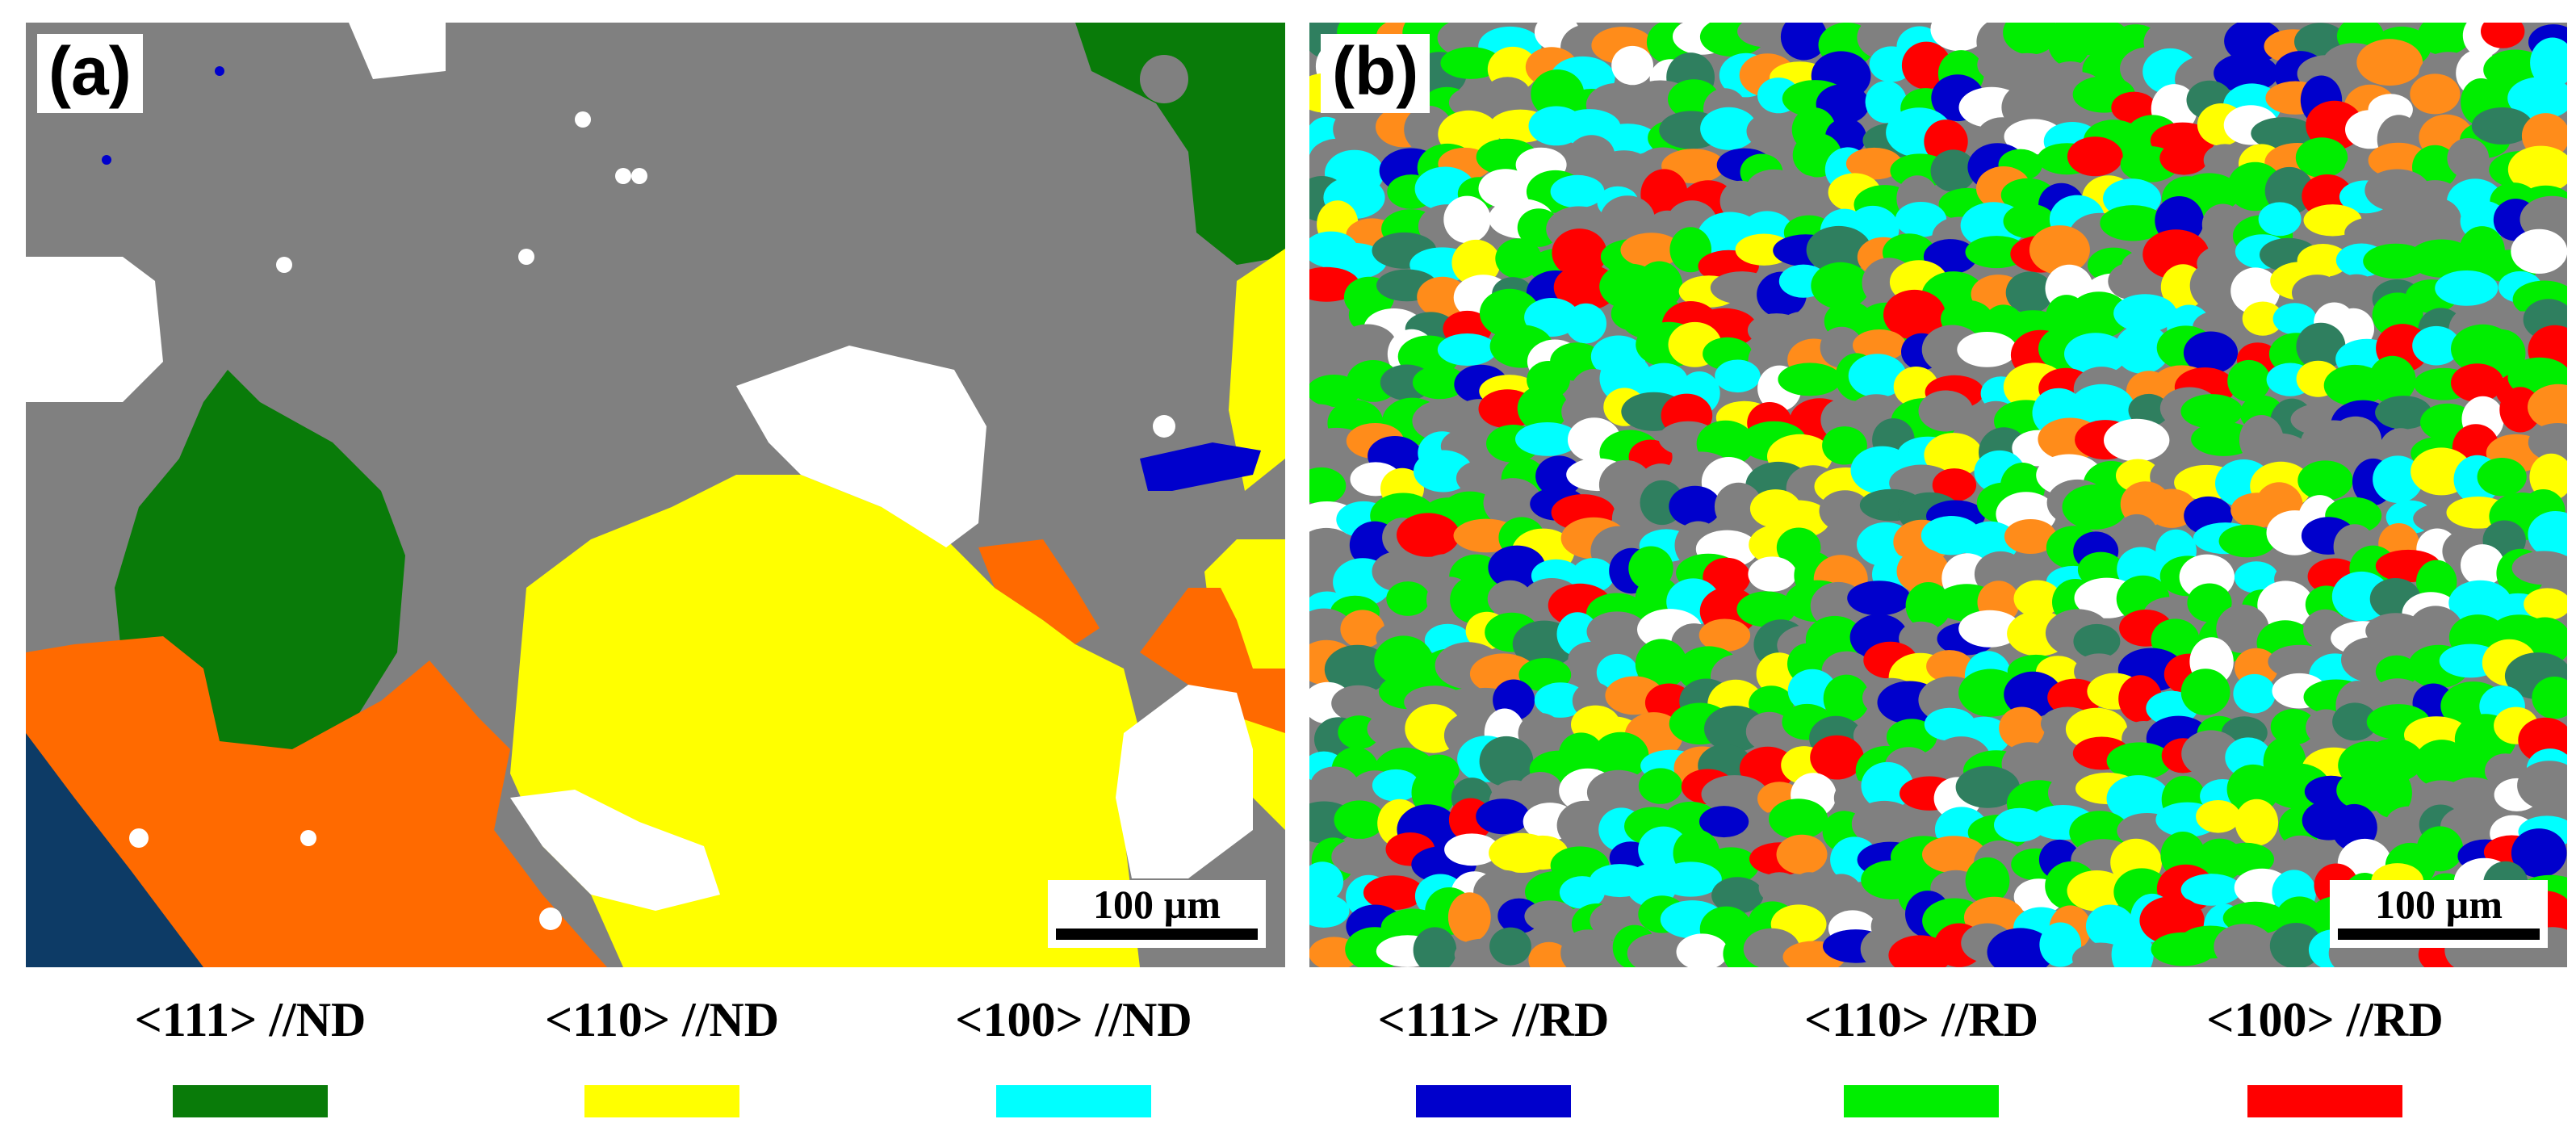 This screenshot has width=2576, height=1136. Describe the element at coordinates (1200, 466) in the screenshot. I see `blue-streak` at that location.